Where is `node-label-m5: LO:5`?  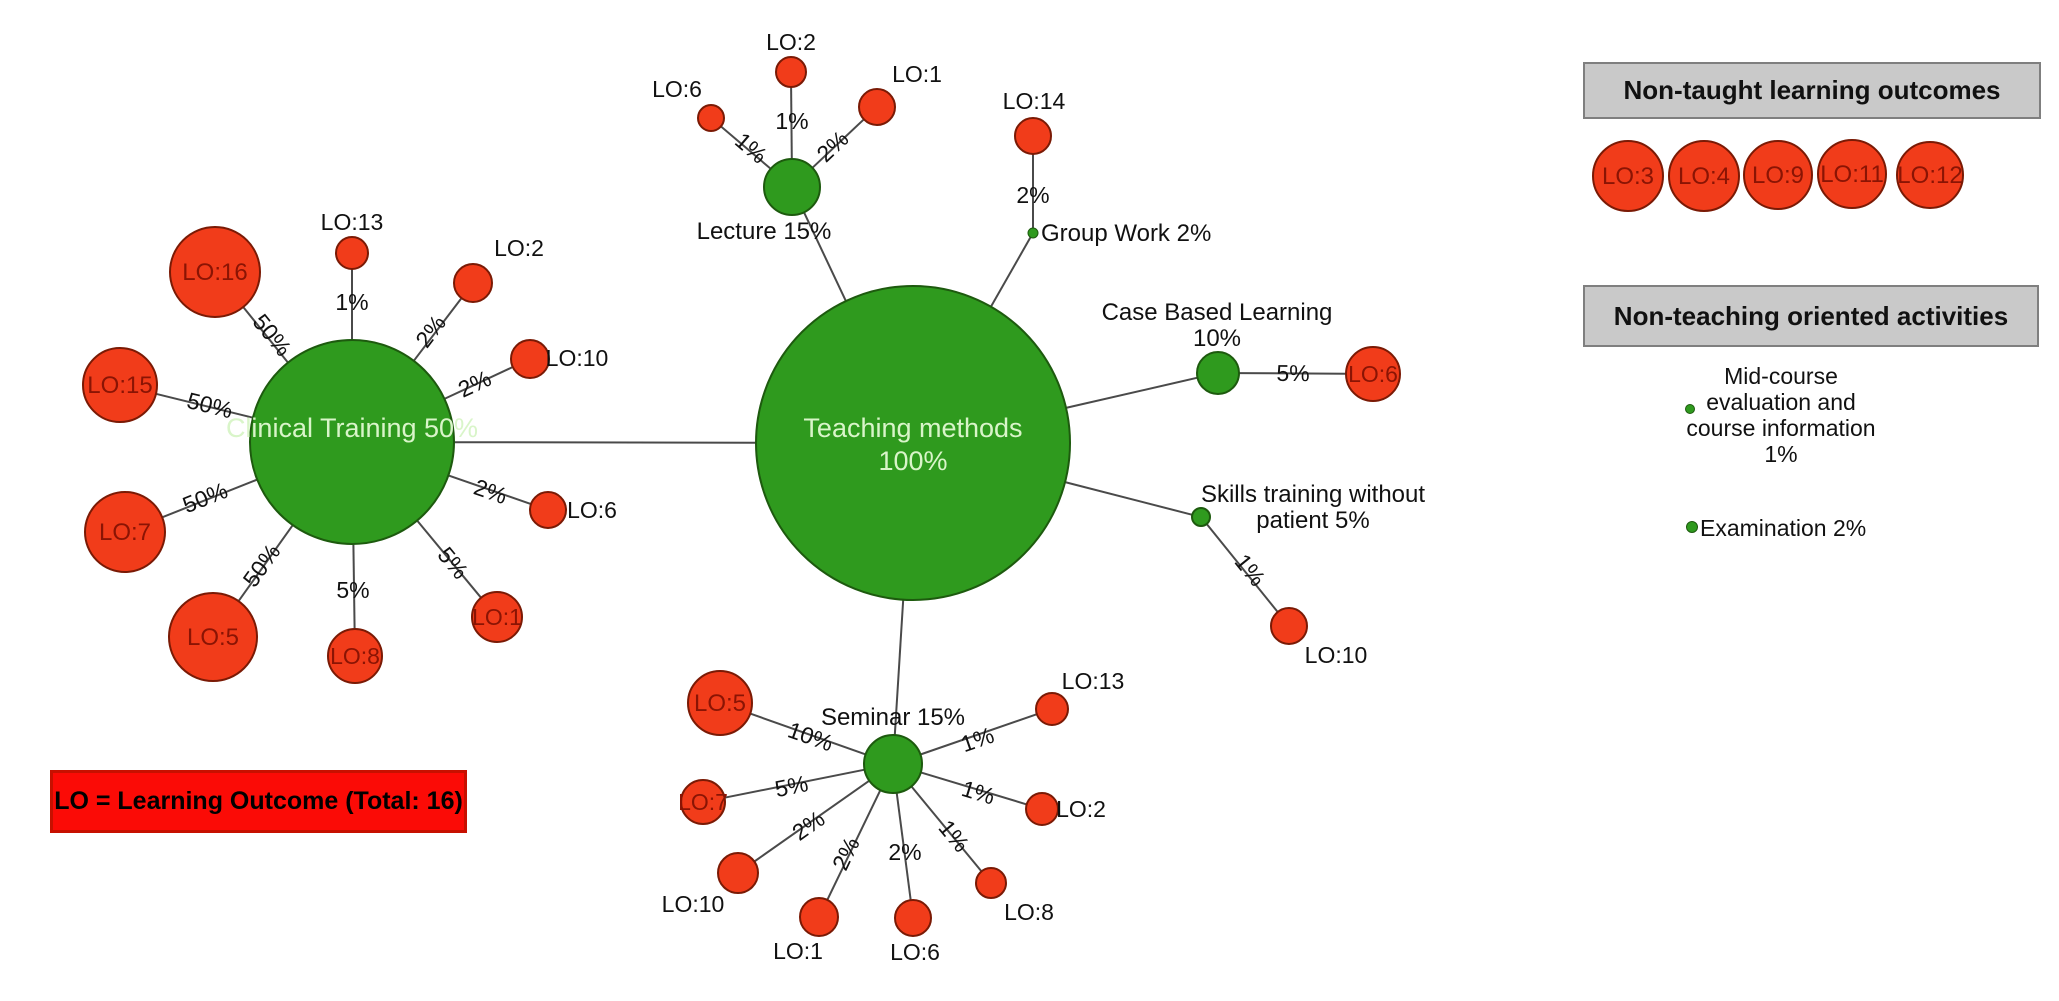
node-label-m5: LO:5 is located at coordinates (720, 703).